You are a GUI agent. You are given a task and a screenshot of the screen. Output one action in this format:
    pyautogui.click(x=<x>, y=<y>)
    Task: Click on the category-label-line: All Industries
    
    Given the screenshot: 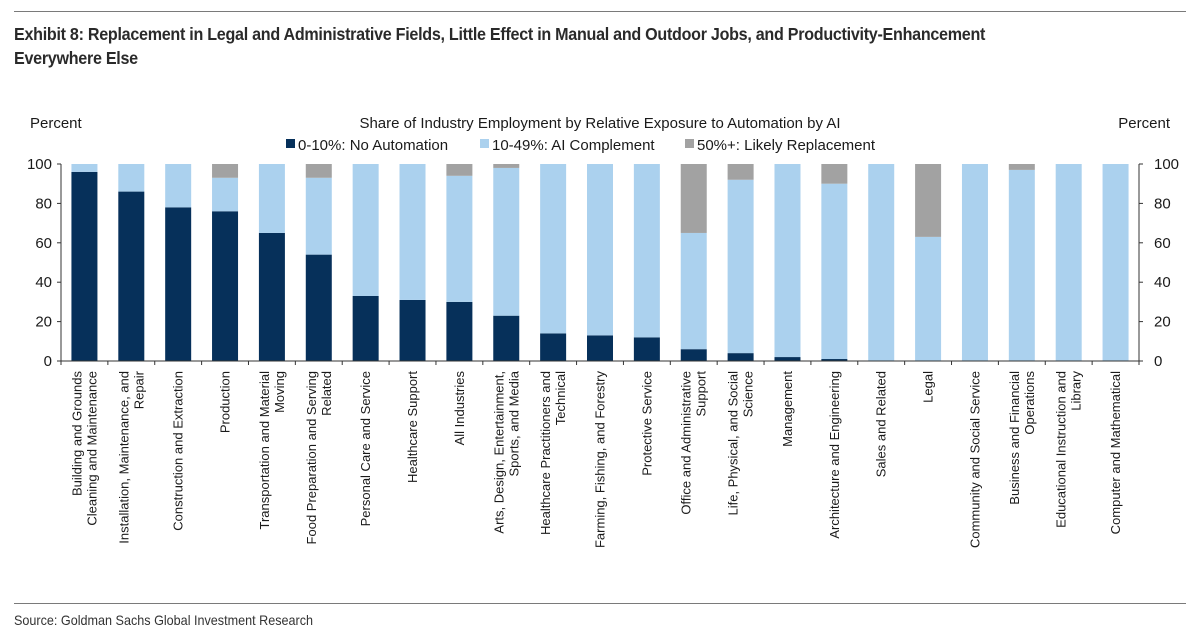 What is the action you would take?
    pyautogui.click(x=459, y=408)
    